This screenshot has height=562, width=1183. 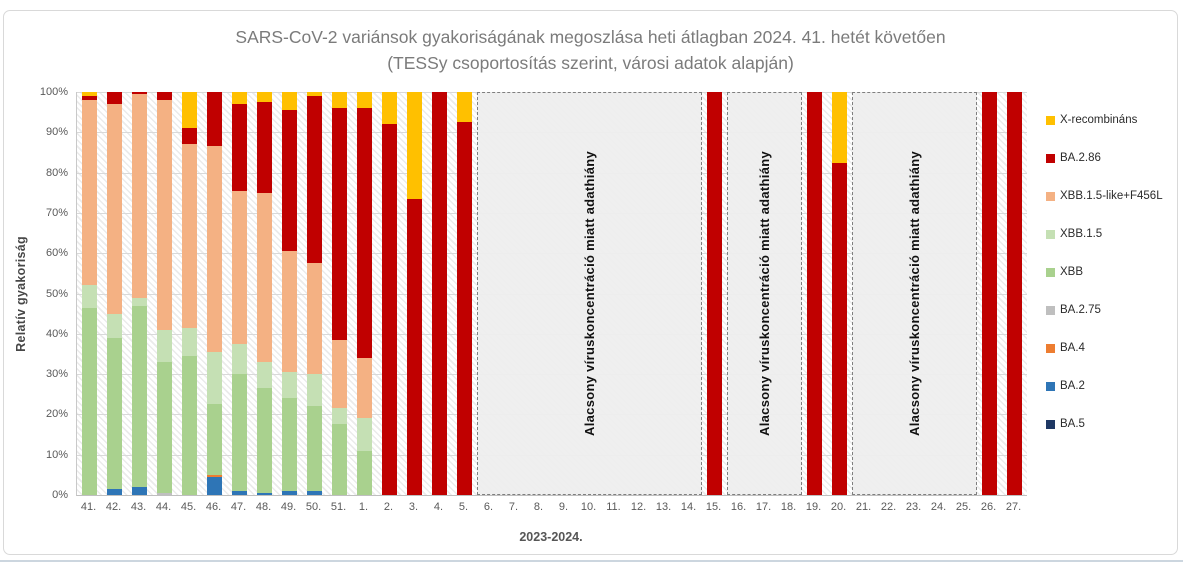 What do you see at coordinates (288, 507) in the screenshot?
I see `x-tick-label: 49.` at bounding box center [288, 507].